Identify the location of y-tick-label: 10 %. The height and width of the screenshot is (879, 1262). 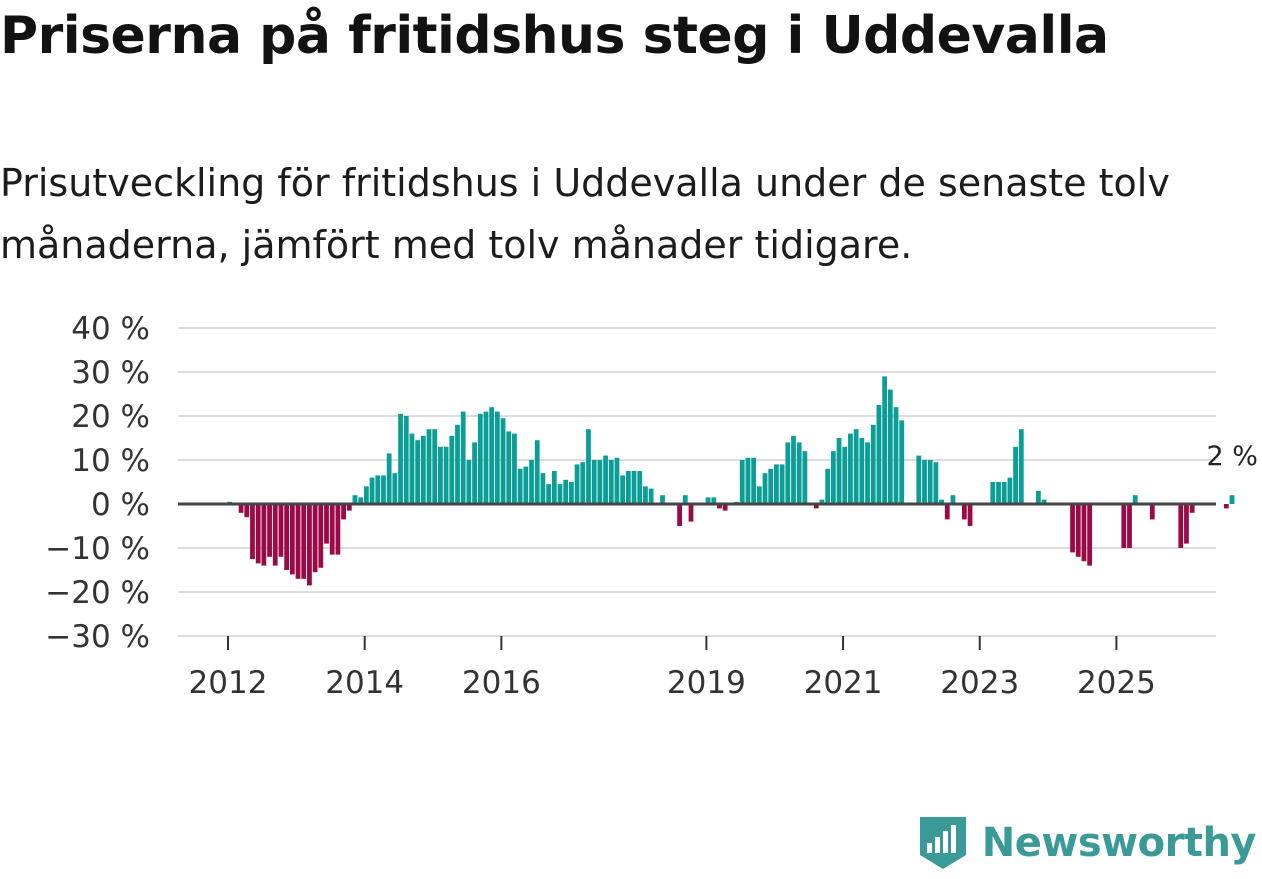
(110, 461).